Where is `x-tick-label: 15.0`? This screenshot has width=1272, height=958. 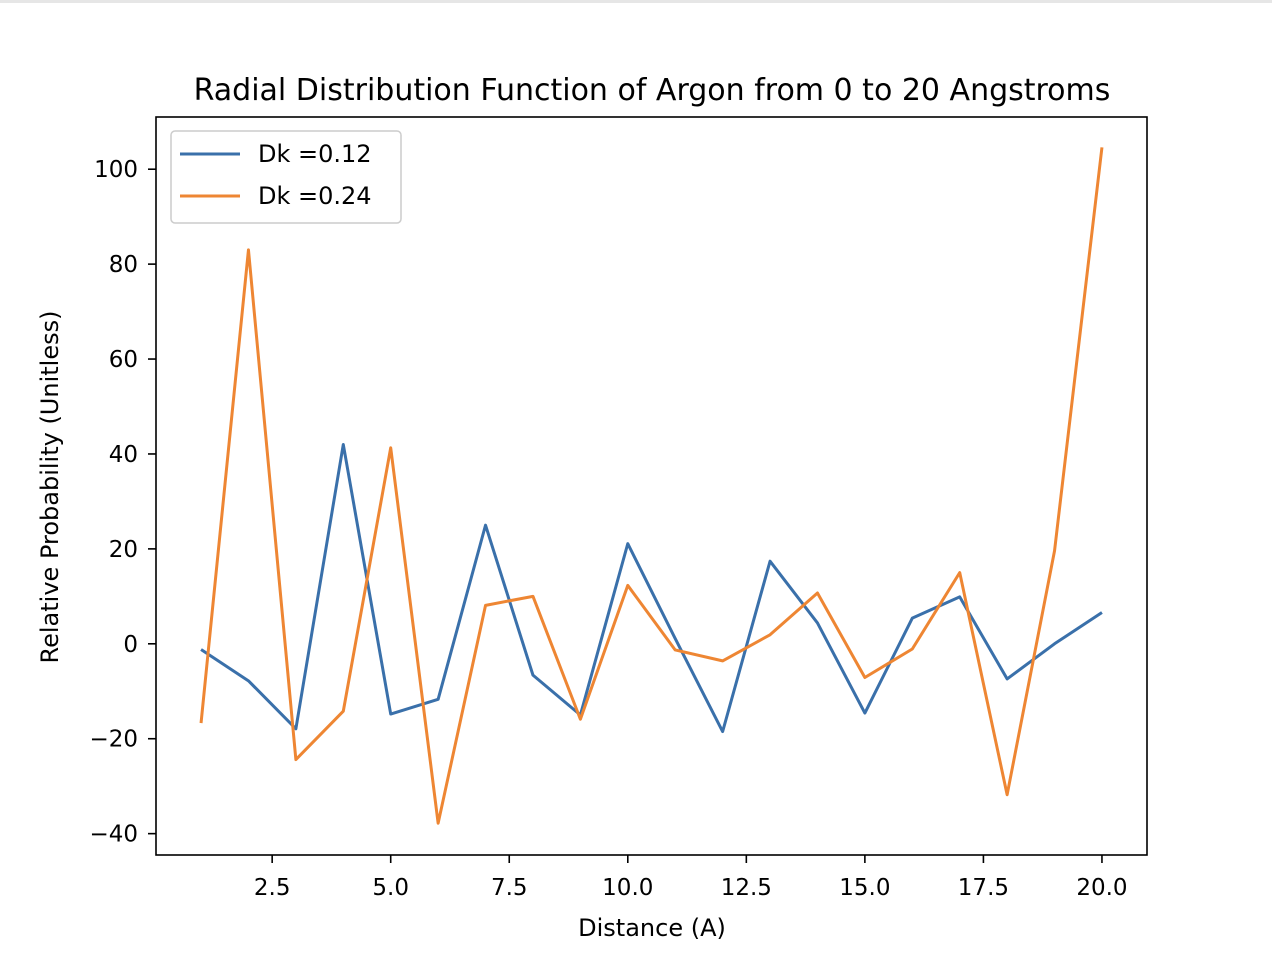
x-tick-label: 15.0 is located at coordinates (864, 888).